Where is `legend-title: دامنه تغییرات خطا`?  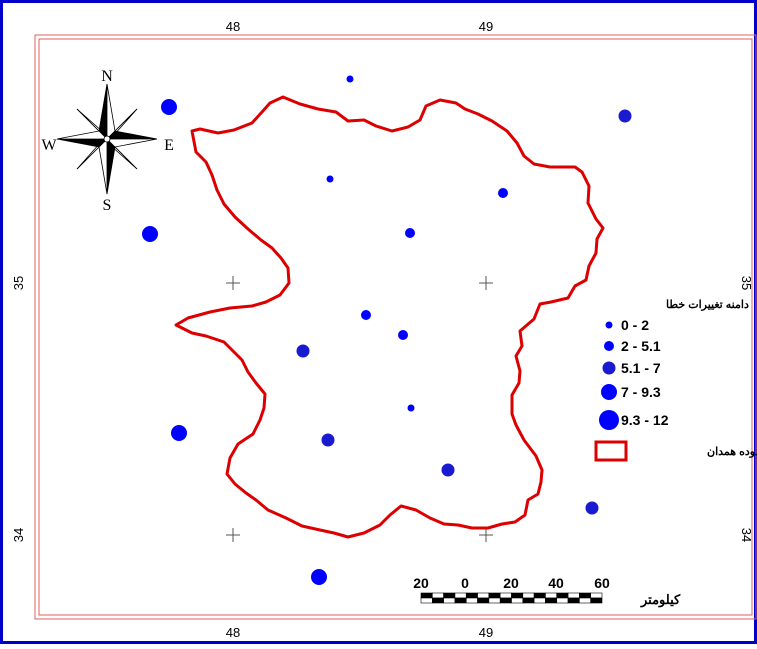 legend-title: دامنه تغییرات خطا is located at coordinates (707, 305).